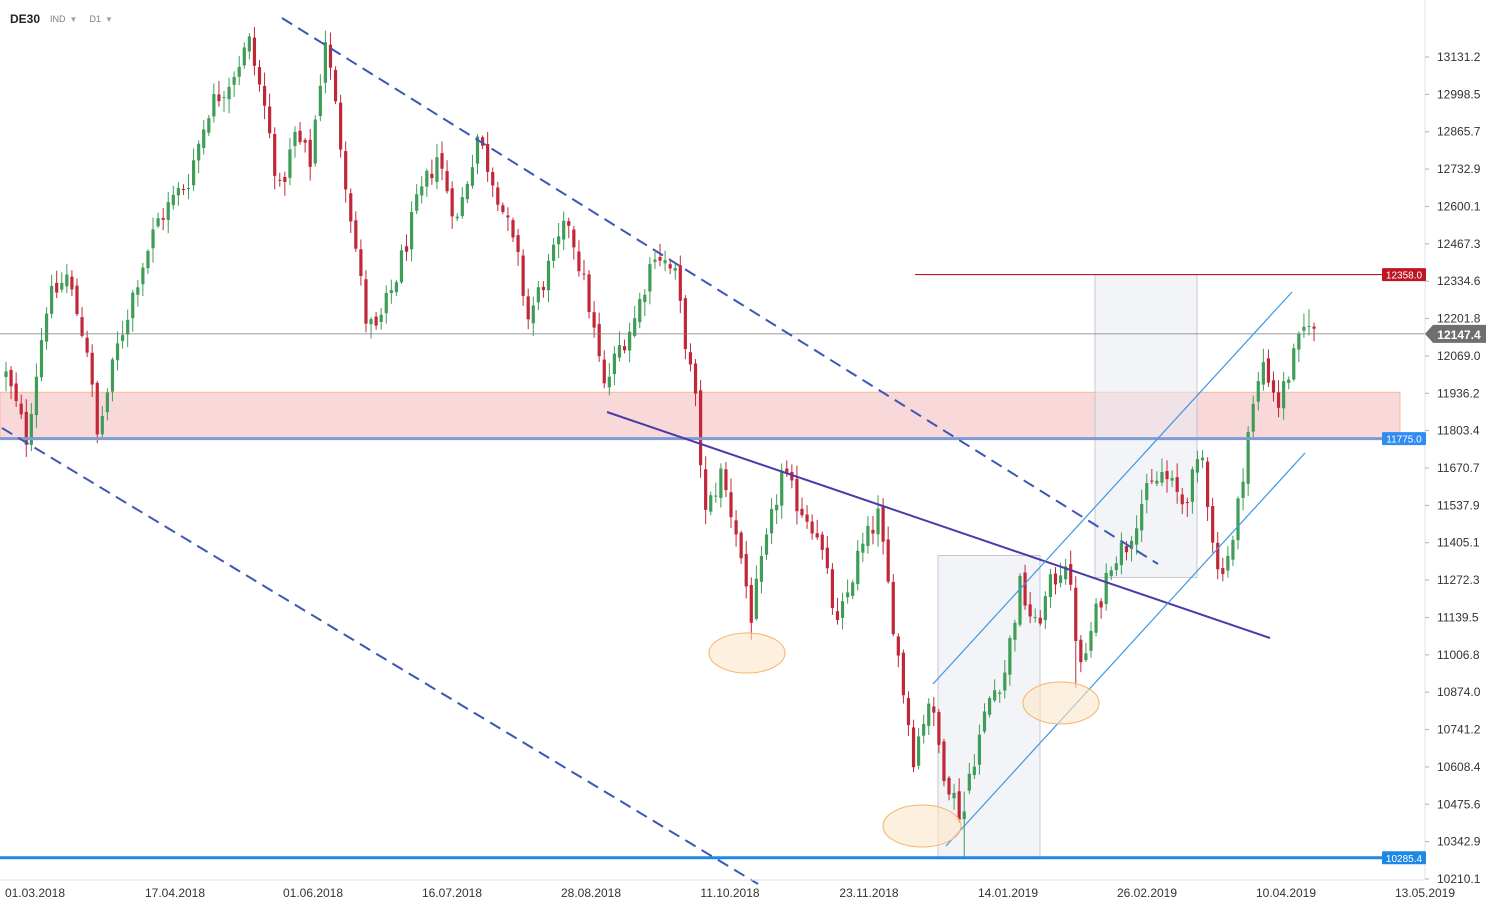  What do you see at coordinates (1404, 858) in the screenshot?
I see `low-price-tag` at bounding box center [1404, 858].